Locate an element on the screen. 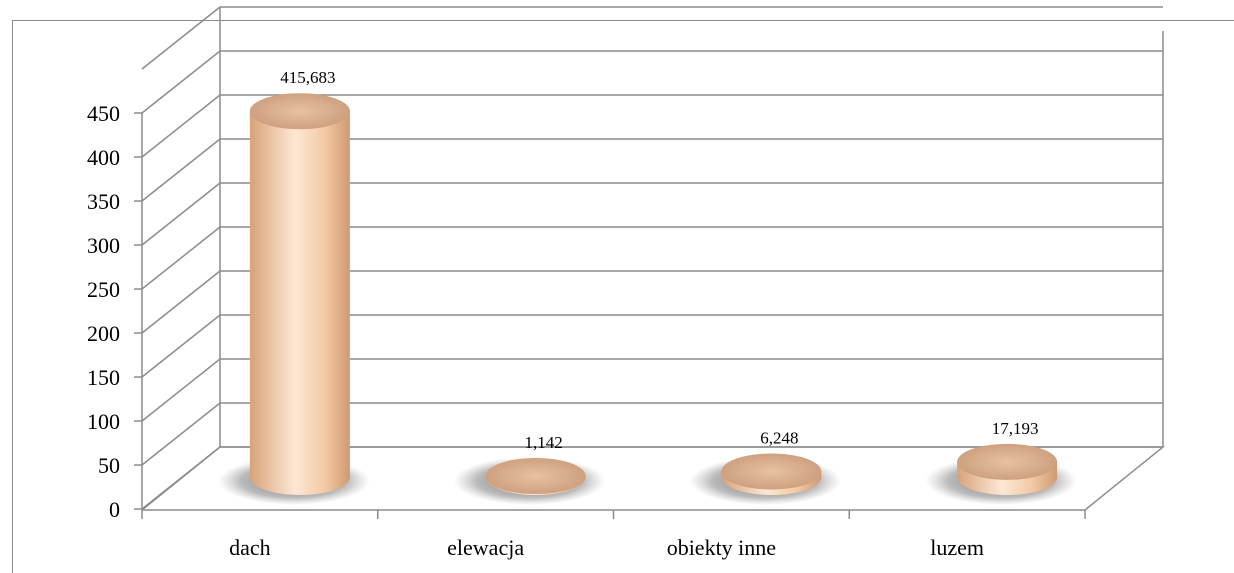  y-tick-label: 0 is located at coordinates (114, 509).